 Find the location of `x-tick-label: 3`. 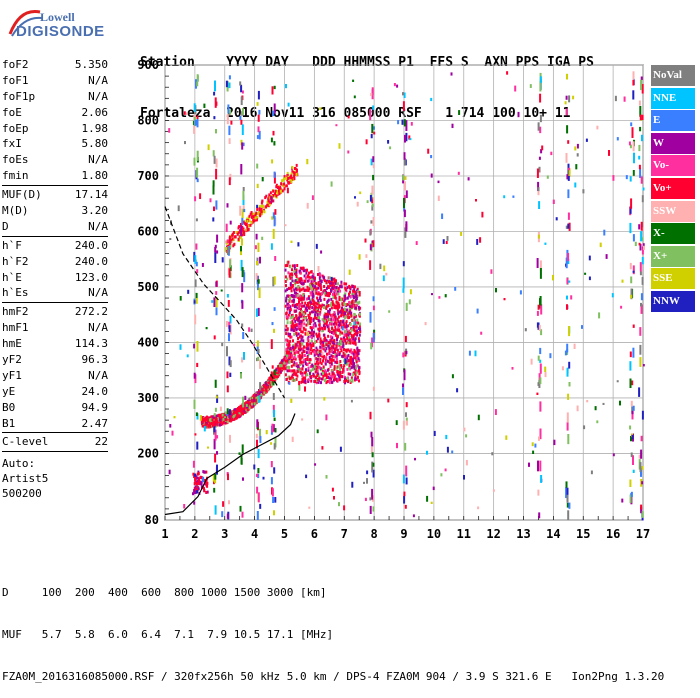

x-tick-label: 3 is located at coordinates (224, 534).